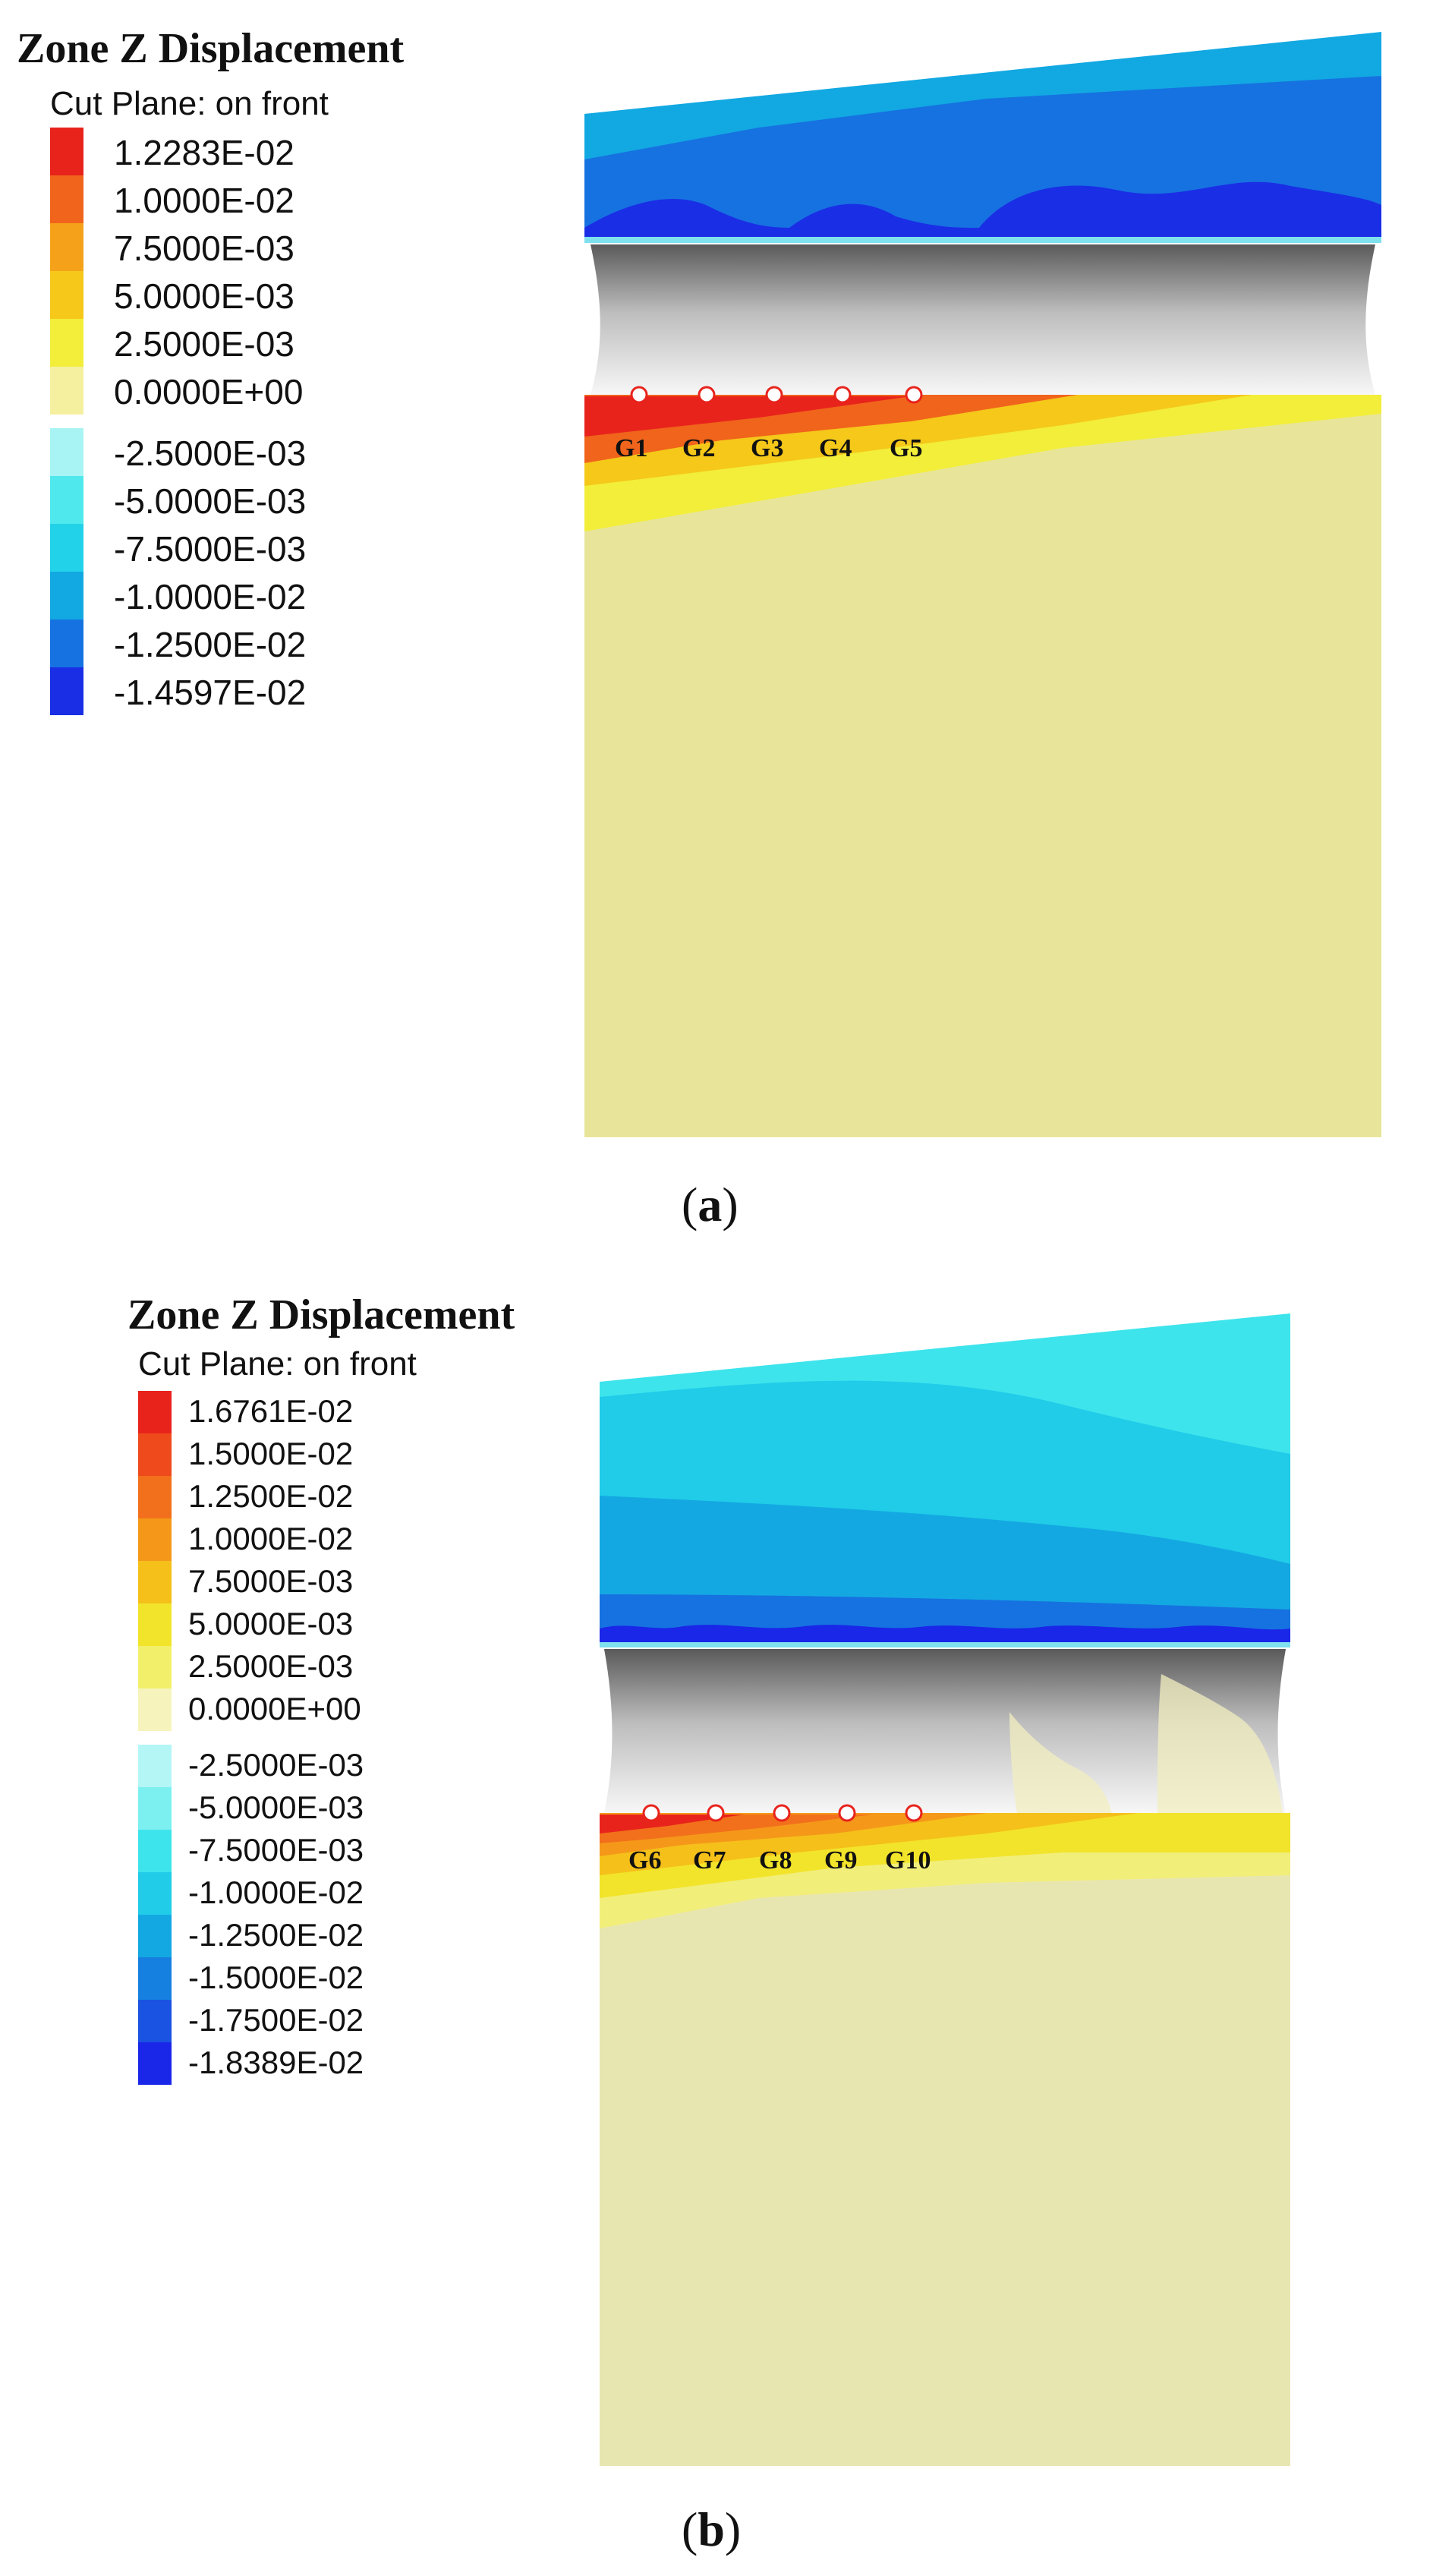 This screenshot has height=2576, width=1433. What do you see at coordinates (271, 1411) in the screenshot?
I see `legend-label: 1.6761E-02` at bounding box center [271, 1411].